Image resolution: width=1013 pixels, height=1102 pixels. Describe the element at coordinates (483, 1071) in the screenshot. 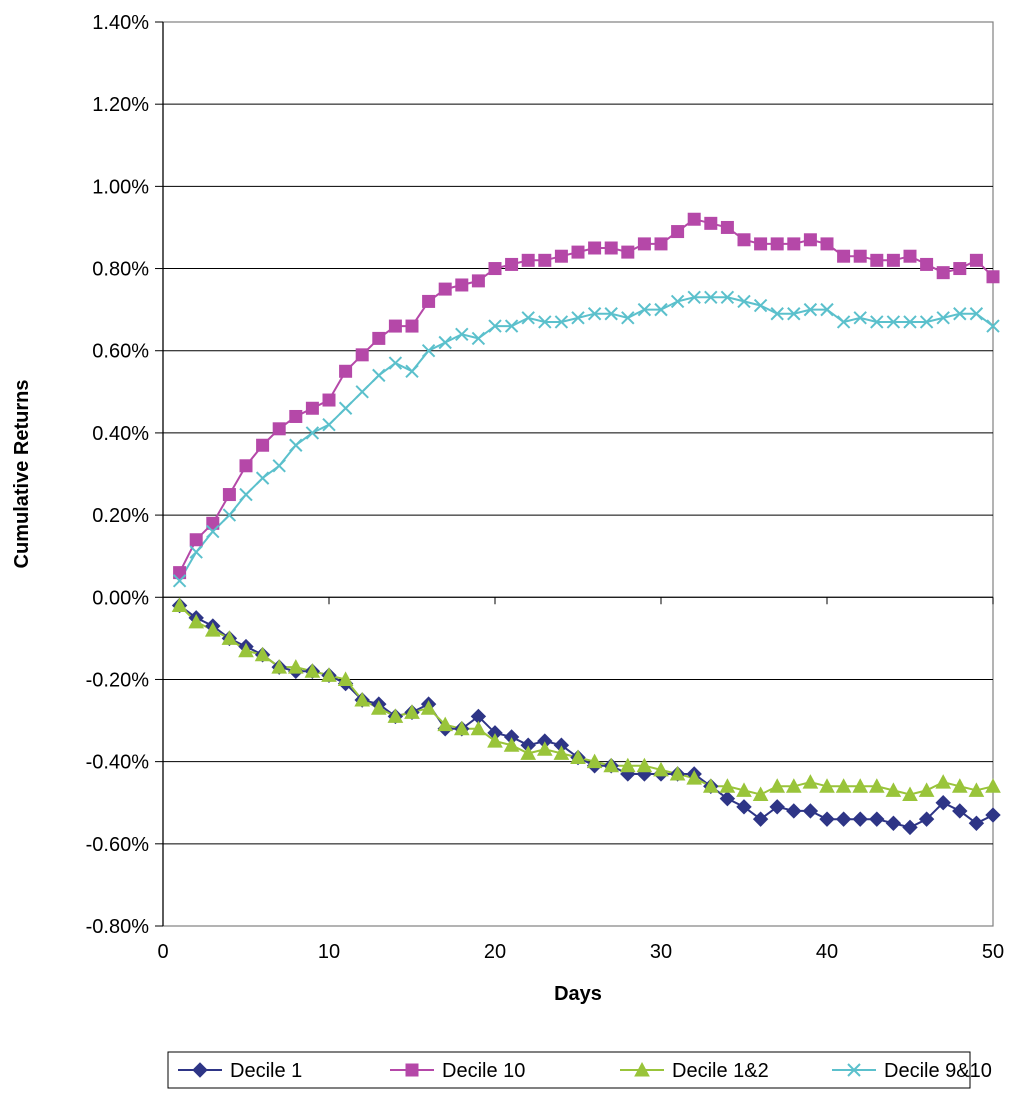

I see `legend-label: Decile 10` at that location.